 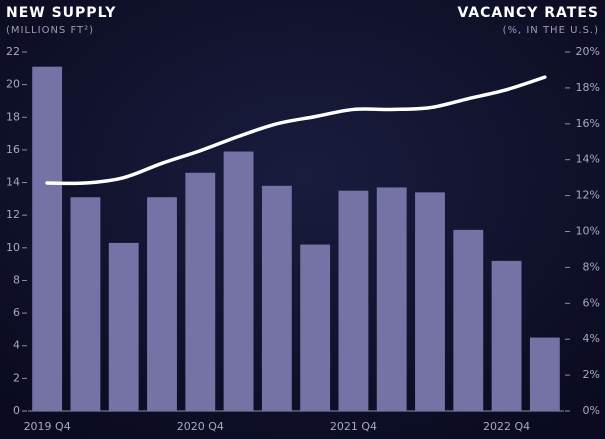 What do you see at coordinates (200, 426) in the screenshot?
I see `x-tick-label: 2020 Q4` at bounding box center [200, 426].